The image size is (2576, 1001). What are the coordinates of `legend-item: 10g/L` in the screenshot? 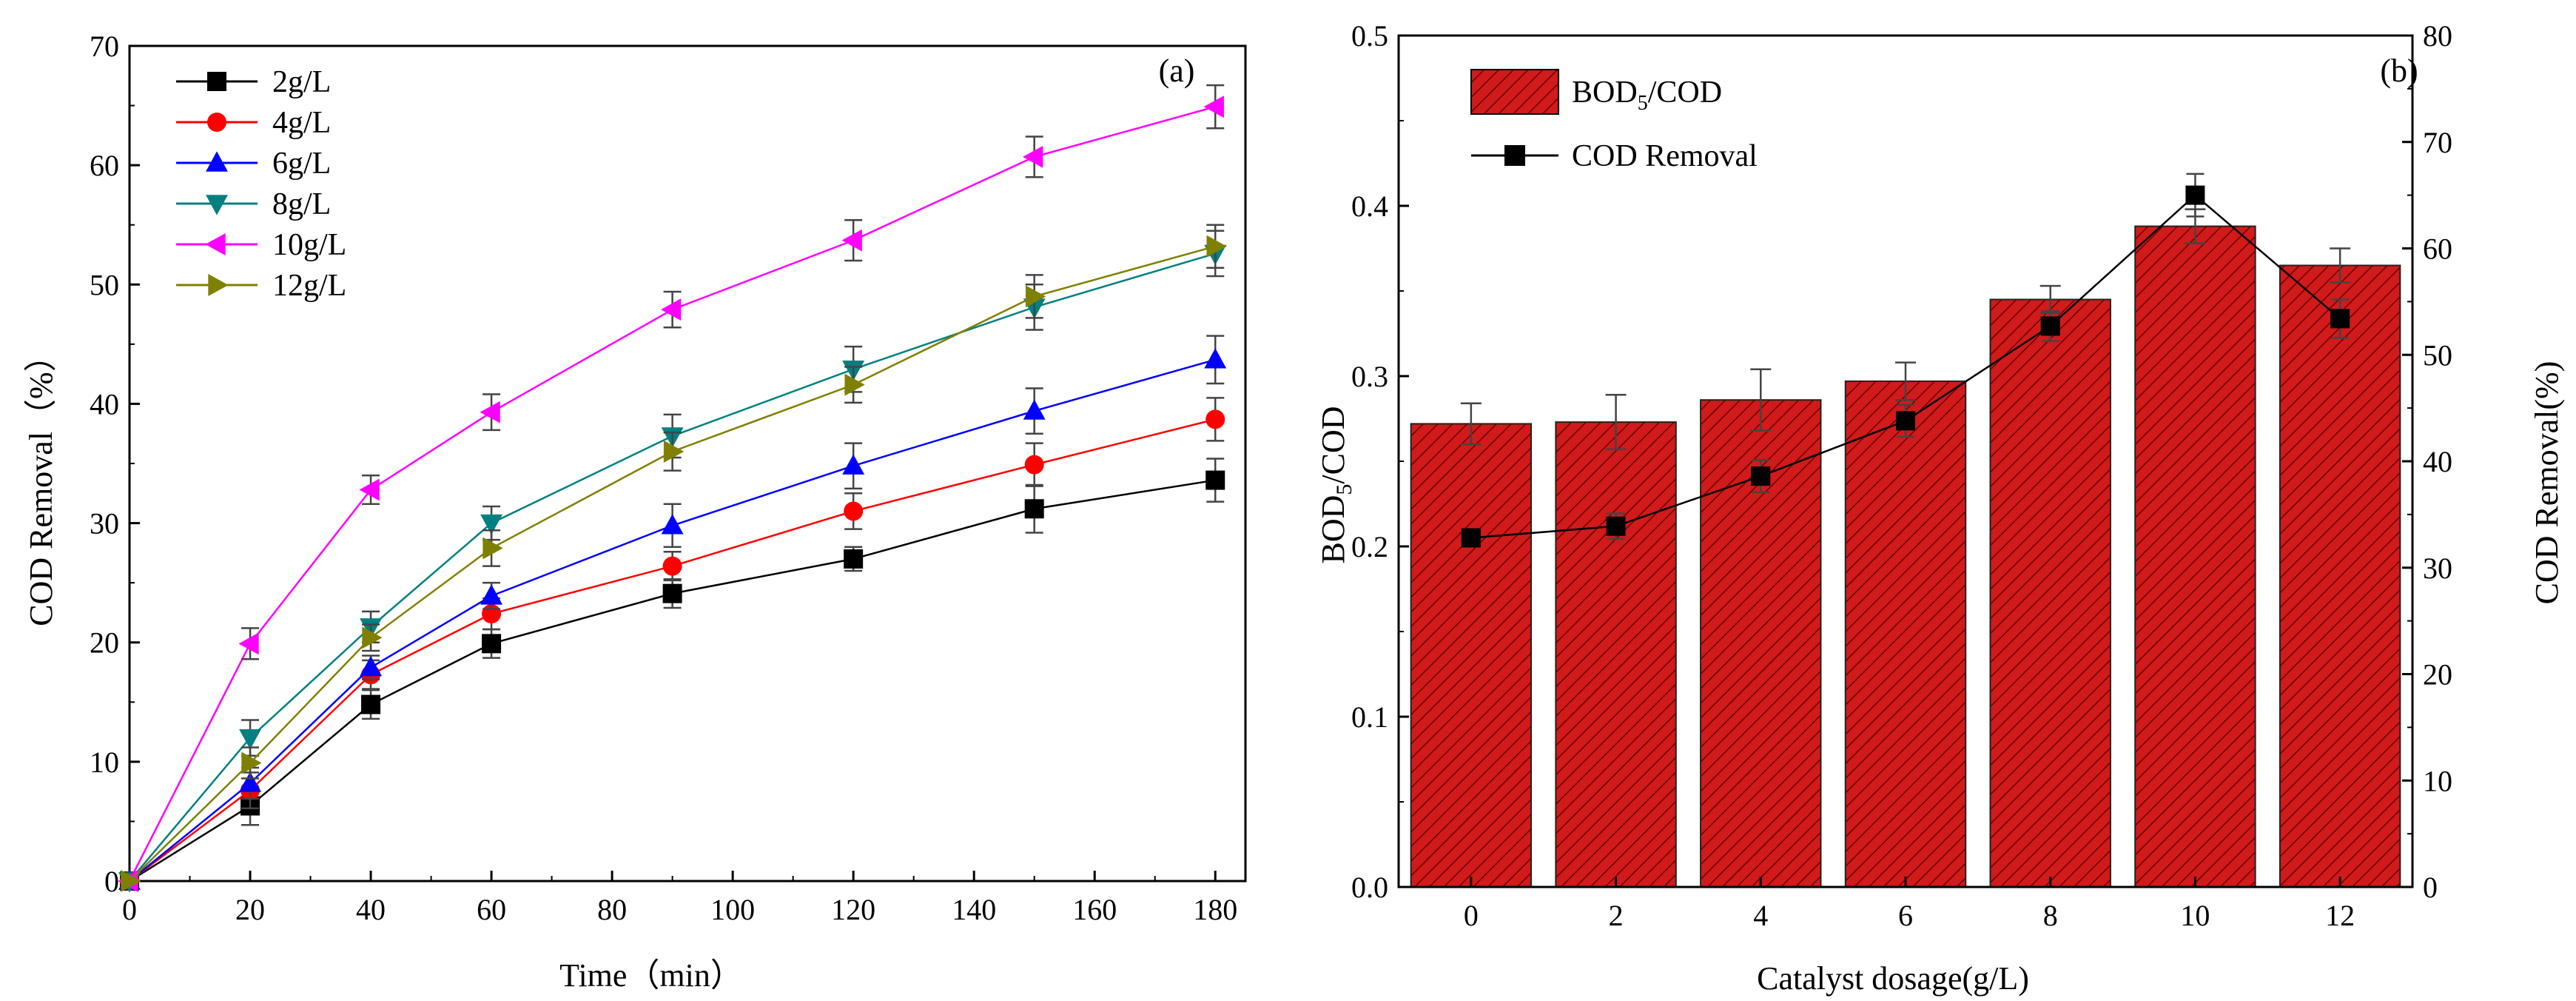 It's located at (261, 245).